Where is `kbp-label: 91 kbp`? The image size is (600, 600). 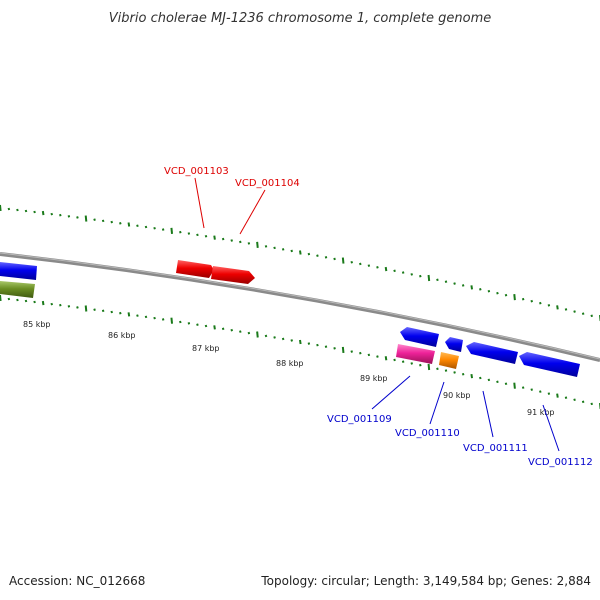 kbp-label: 91 kbp is located at coordinates (541, 412).